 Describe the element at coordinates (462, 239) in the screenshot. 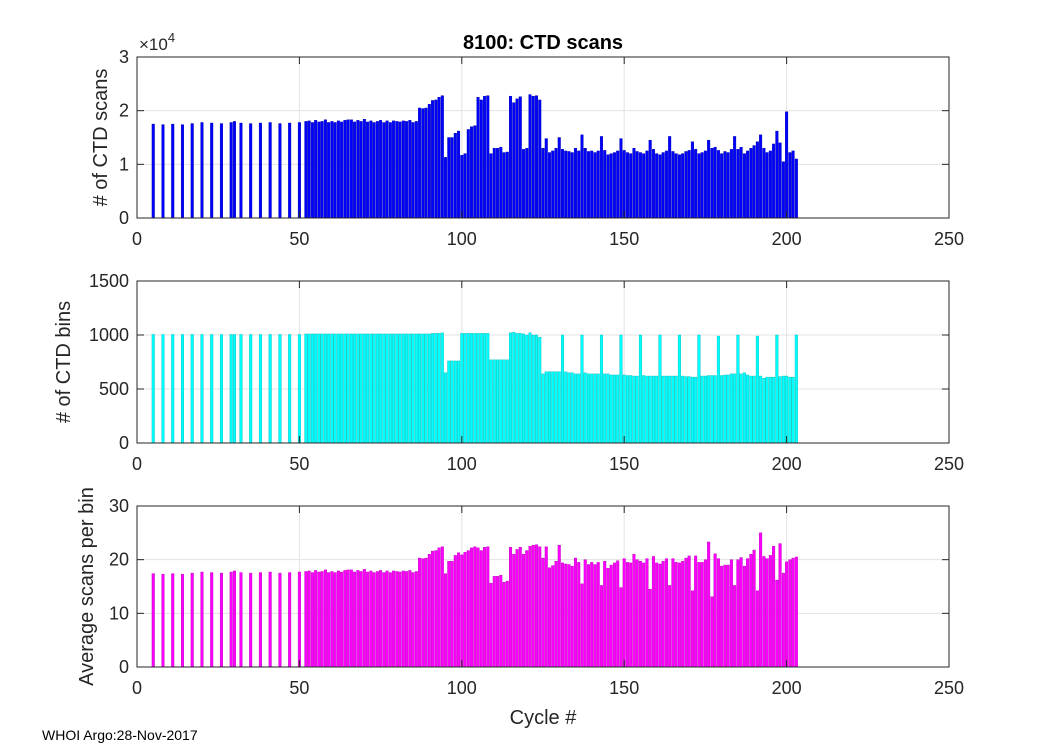

I see `x-tick-label: 100` at that location.